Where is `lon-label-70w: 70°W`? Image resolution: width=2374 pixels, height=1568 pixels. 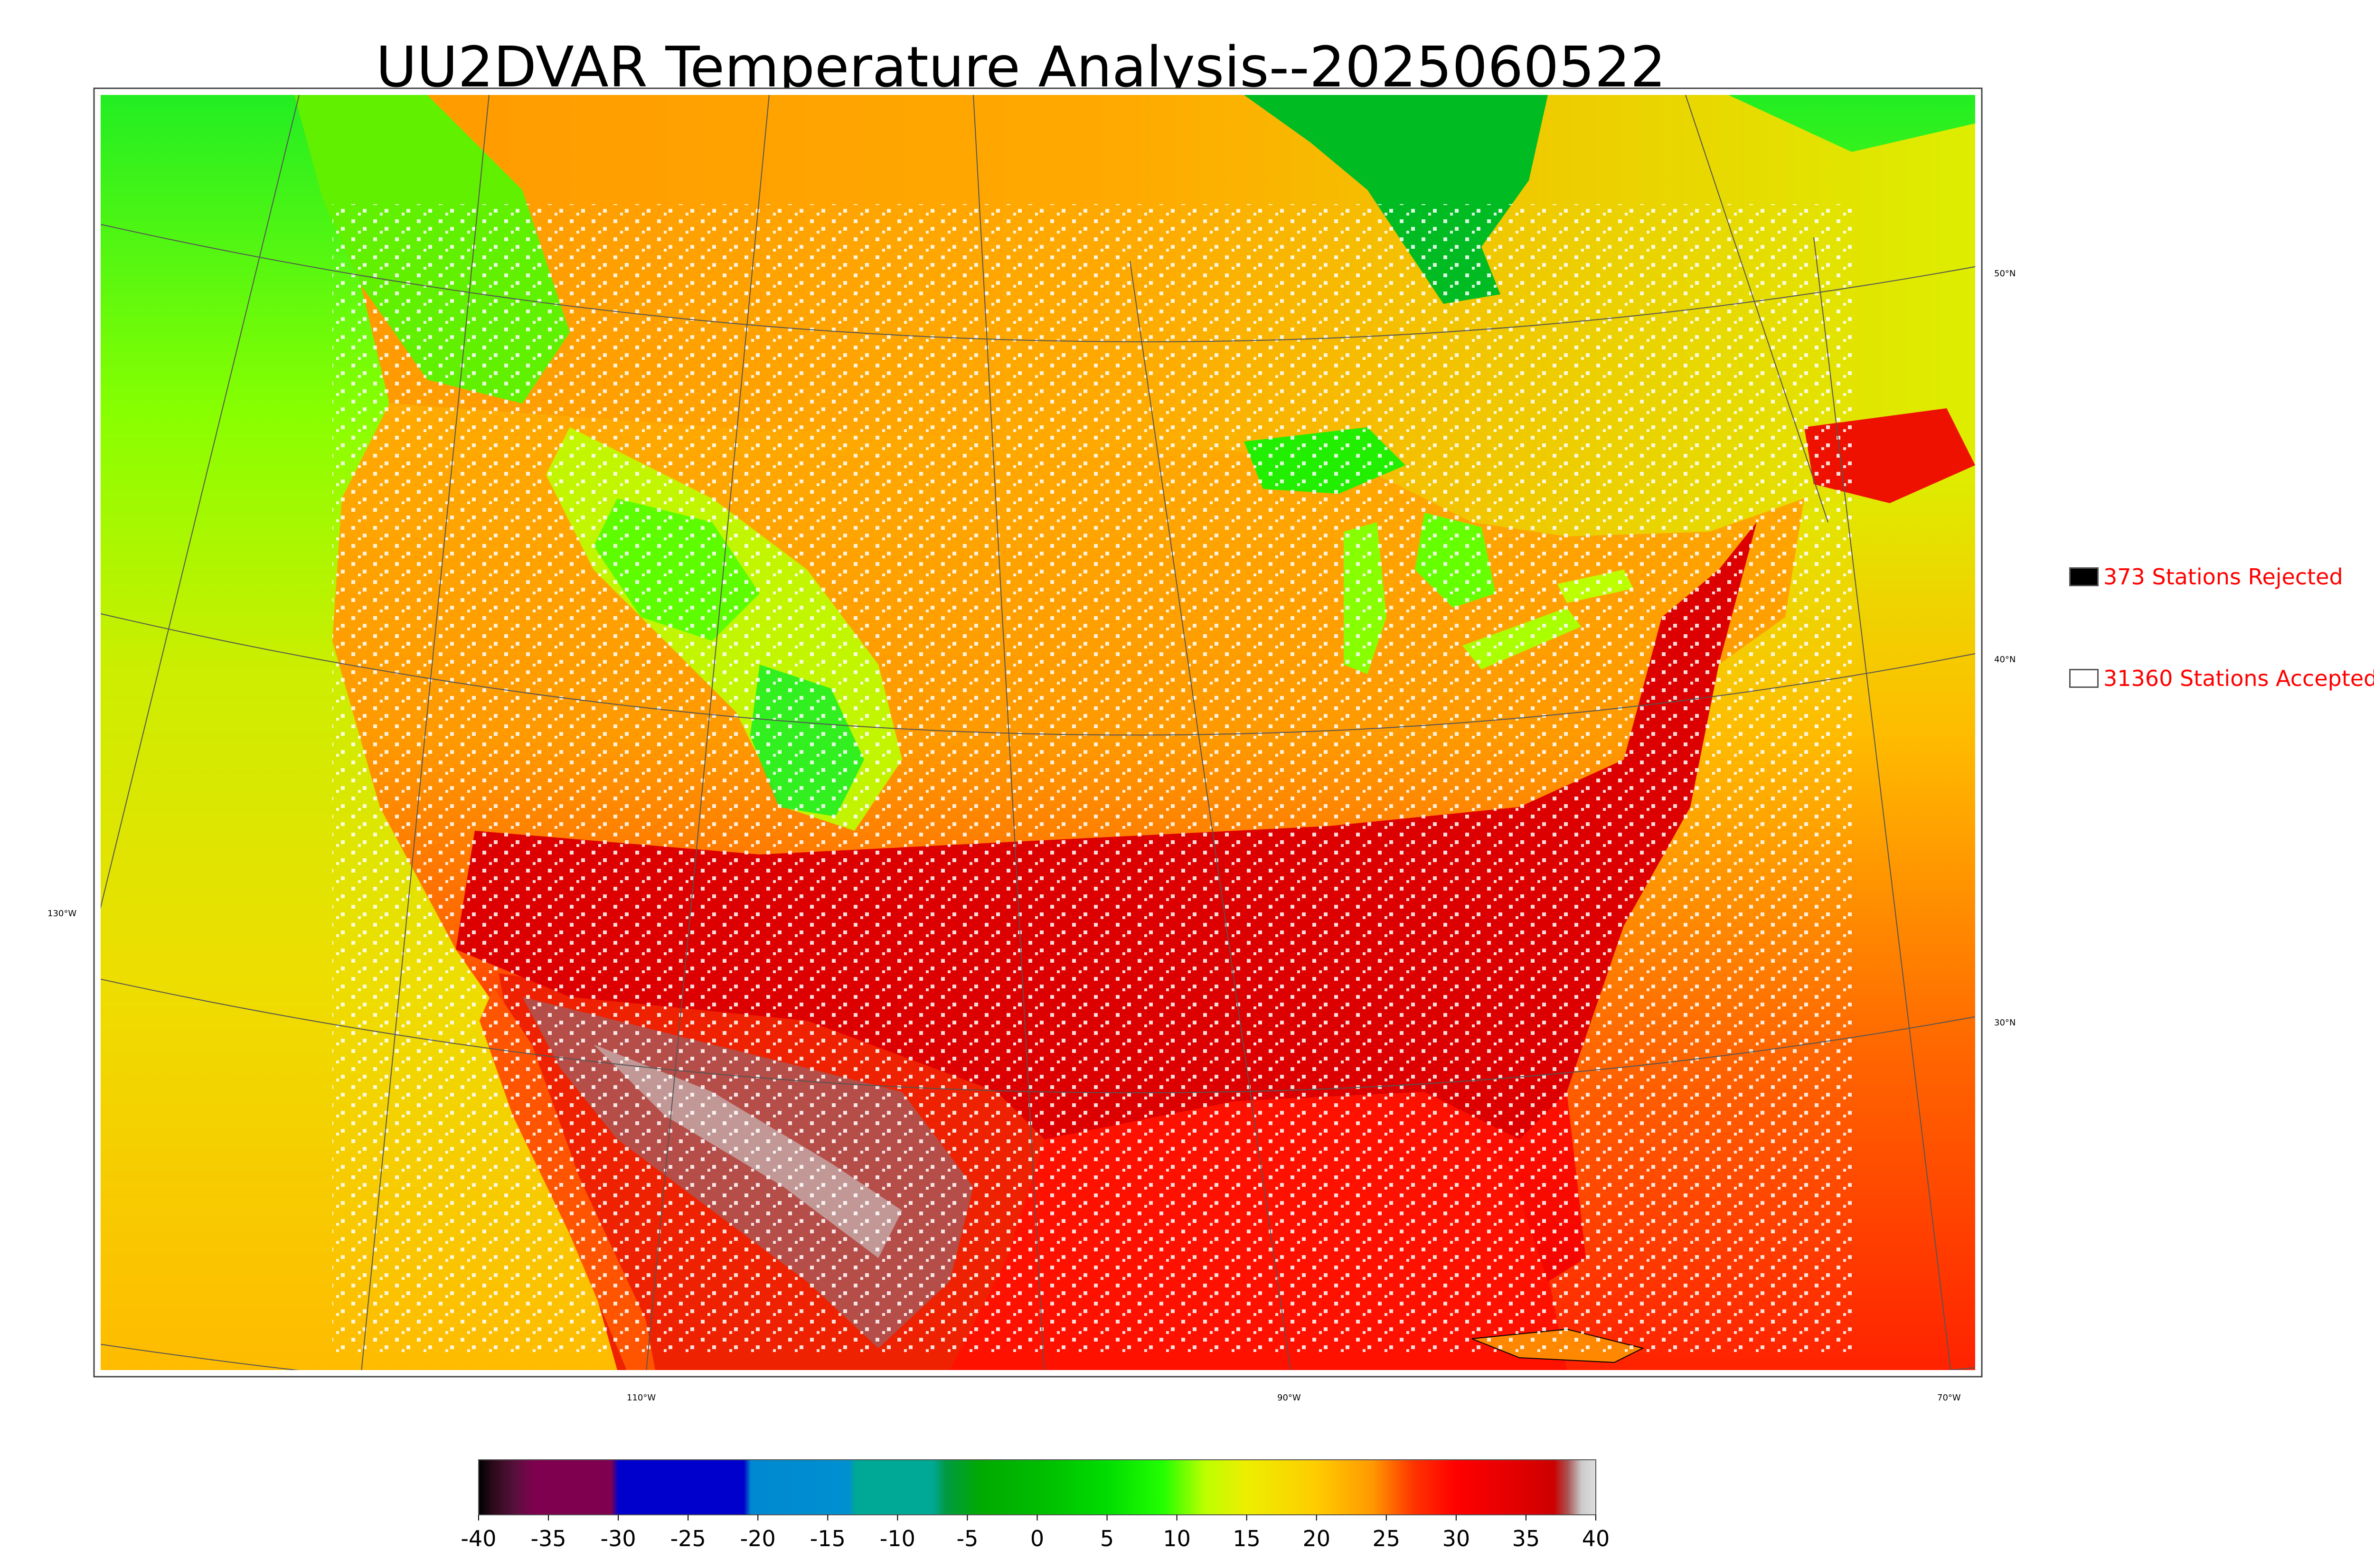
lon-label-70w: 70°W is located at coordinates (1949, 1398).